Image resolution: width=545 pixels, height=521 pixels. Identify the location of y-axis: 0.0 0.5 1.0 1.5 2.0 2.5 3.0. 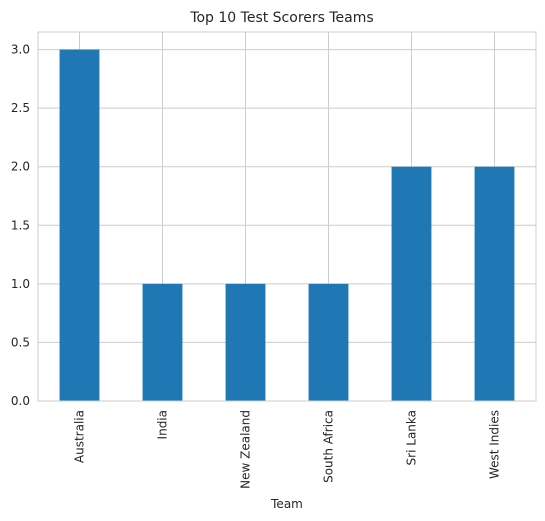
(20, 225).